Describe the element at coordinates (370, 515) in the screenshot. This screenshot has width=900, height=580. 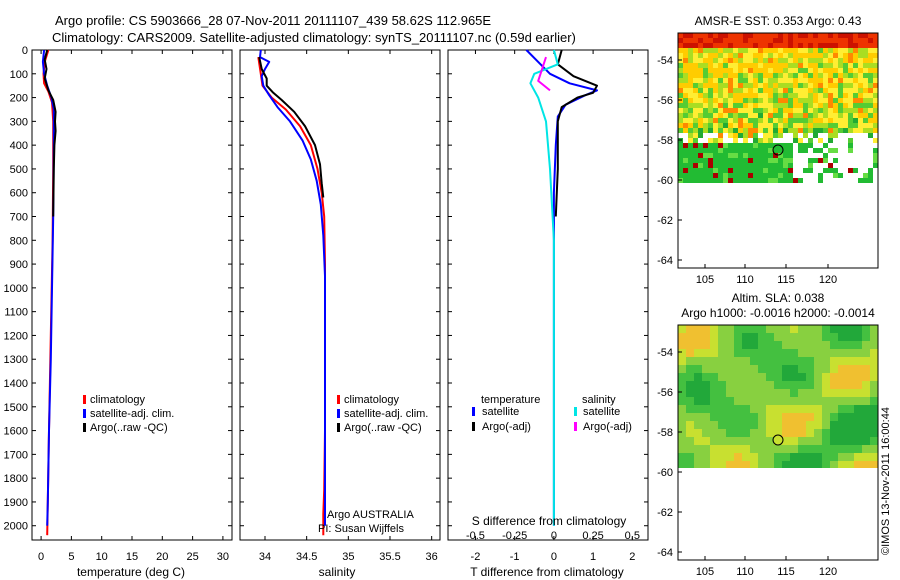
I see `argo-program-label: Argo AUSTRALIA` at that location.